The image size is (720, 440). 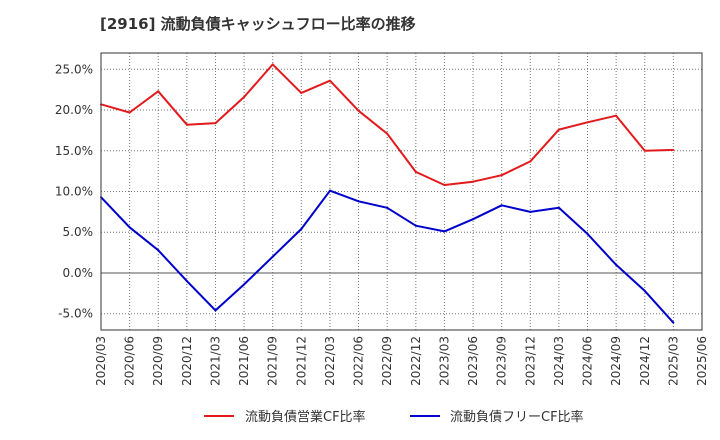 What do you see at coordinates (244, 361) in the screenshot?
I see `x-tick-label: 2021/06` at bounding box center [244, 361].